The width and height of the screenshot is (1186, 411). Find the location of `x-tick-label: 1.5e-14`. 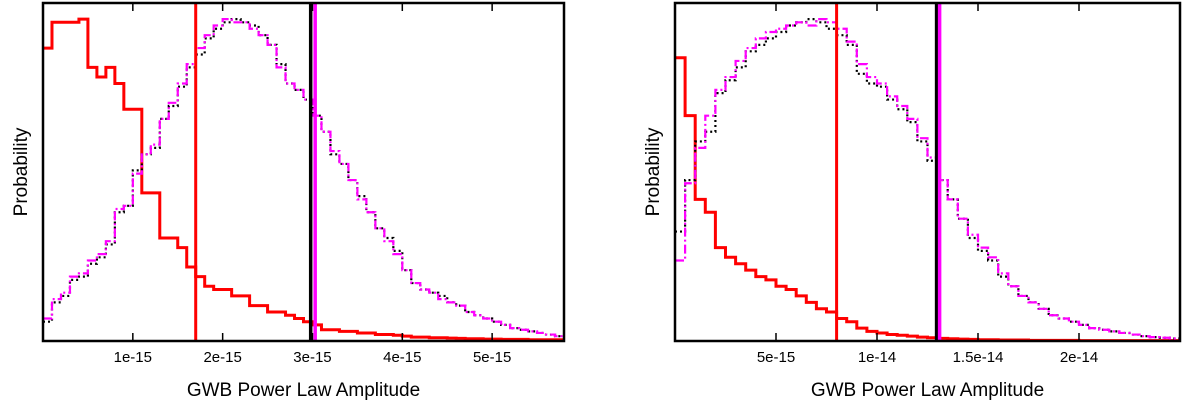

x-tick-label: 1.5e-14 is located at coordinates (978, 357).